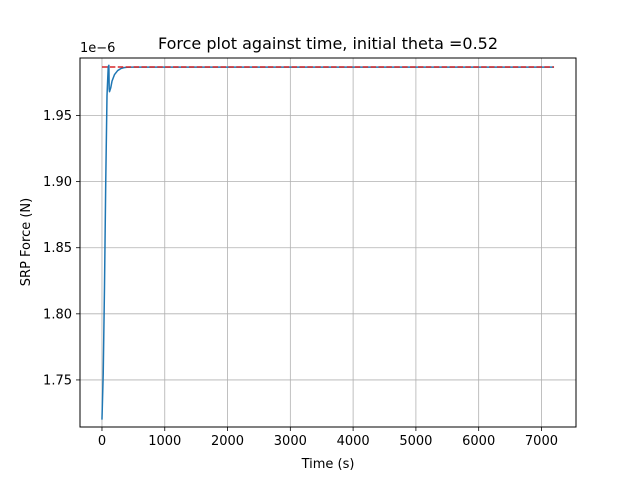 This screenshot has height=480, width=640. Describe the element at coordinates (57, 248) in the screenshot. I see `y-tick-label: 1.85` at that location.